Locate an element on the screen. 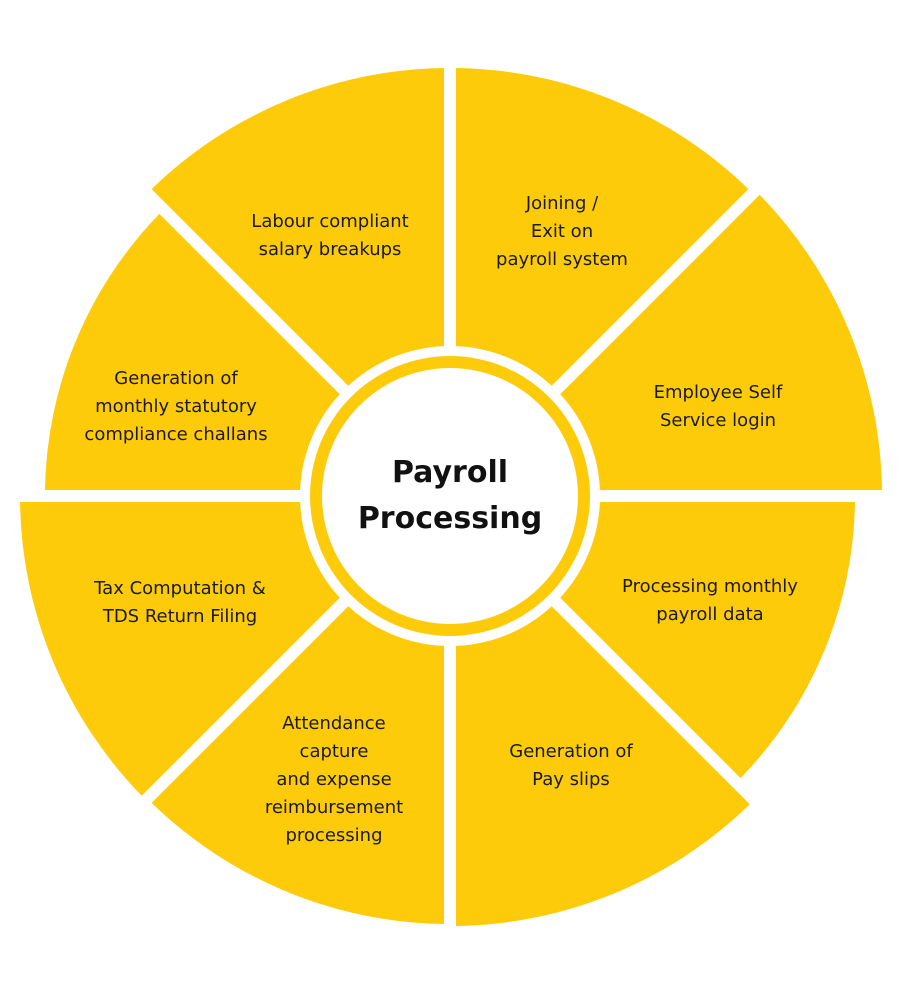  segment-pay-slips is located at coordinates (603, 766).